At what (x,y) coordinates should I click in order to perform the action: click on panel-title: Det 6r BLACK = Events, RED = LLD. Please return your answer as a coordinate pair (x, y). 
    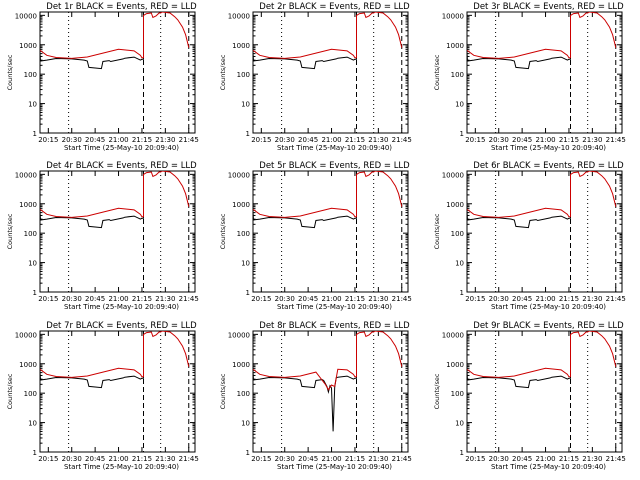
    Looking at the image, I should click on (548, 166).